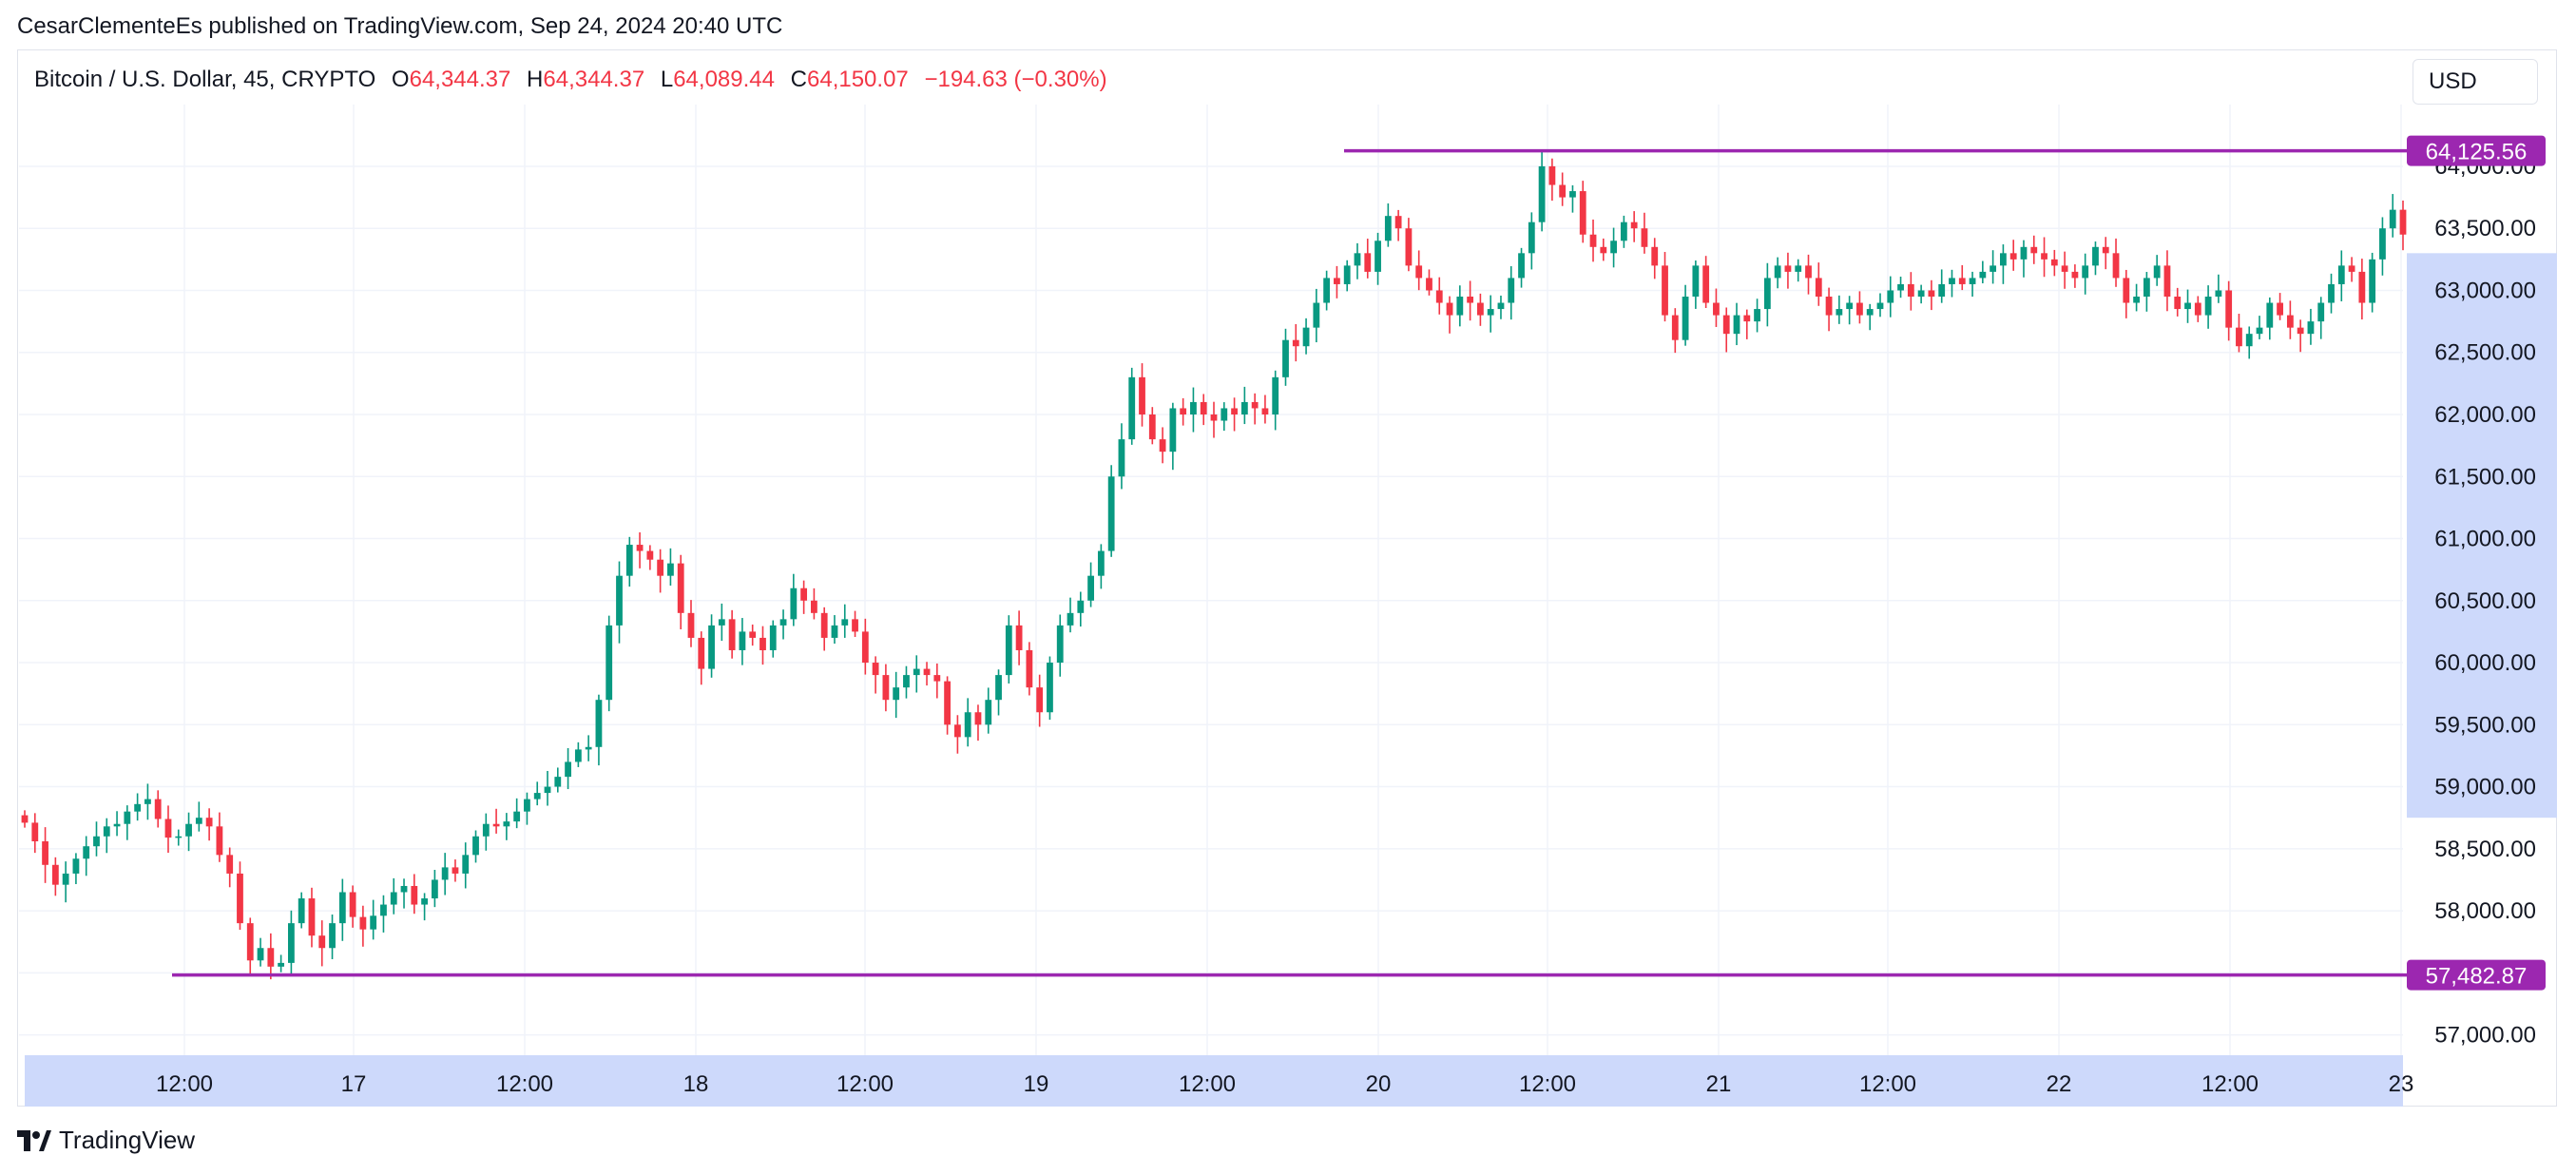 The height and width of the screenshot is (1175, 2576). What do you see at coordinates (2485, 353) in the screenshot?
I see `y-tick-label: 62,500.00` at bounding box center [2485, 353].